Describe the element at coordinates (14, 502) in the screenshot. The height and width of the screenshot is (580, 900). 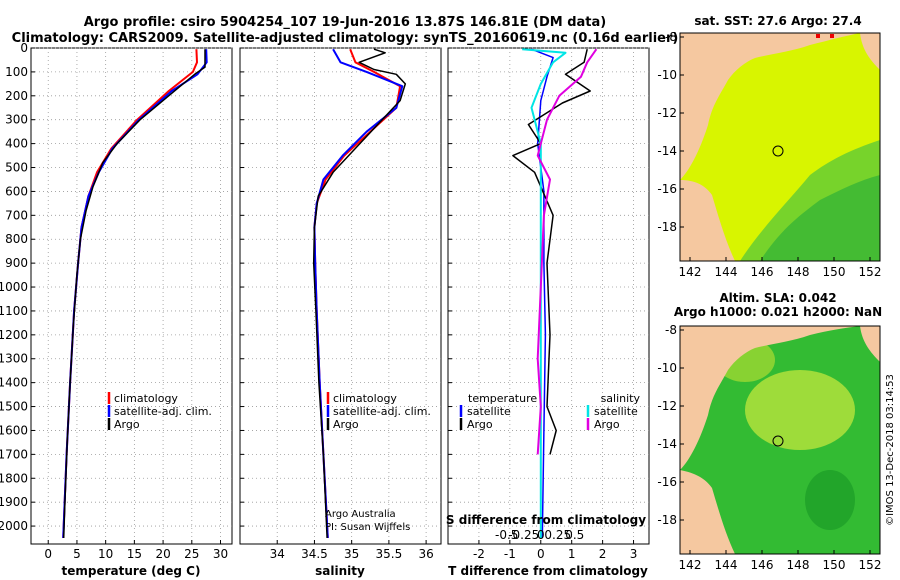
I see `y-tick-label: 1900` at that location.